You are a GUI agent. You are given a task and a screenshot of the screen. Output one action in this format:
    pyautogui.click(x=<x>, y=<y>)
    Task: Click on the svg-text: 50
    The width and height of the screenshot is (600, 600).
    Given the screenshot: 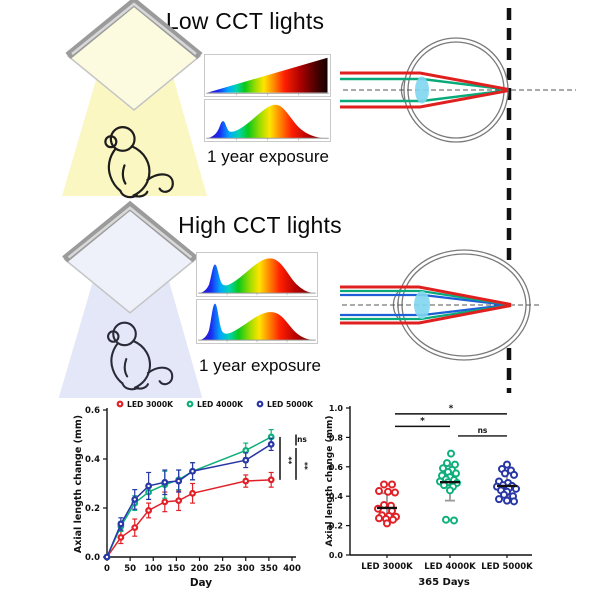 What is the action you would take?
    pyautogui.click(x=130, y=569)
    